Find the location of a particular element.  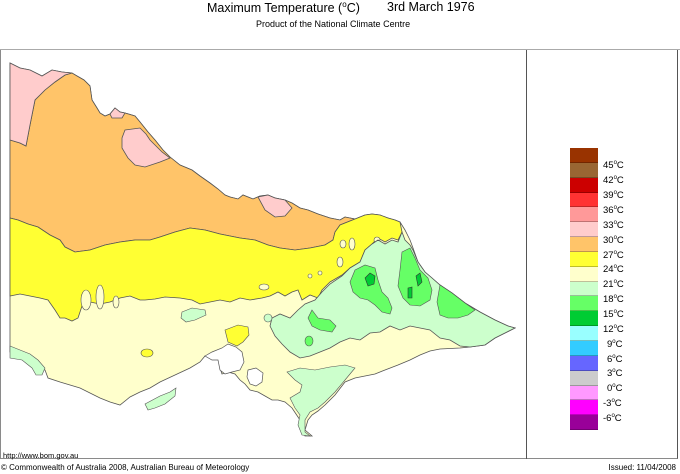

western-port is located at coordinates (255, 377).